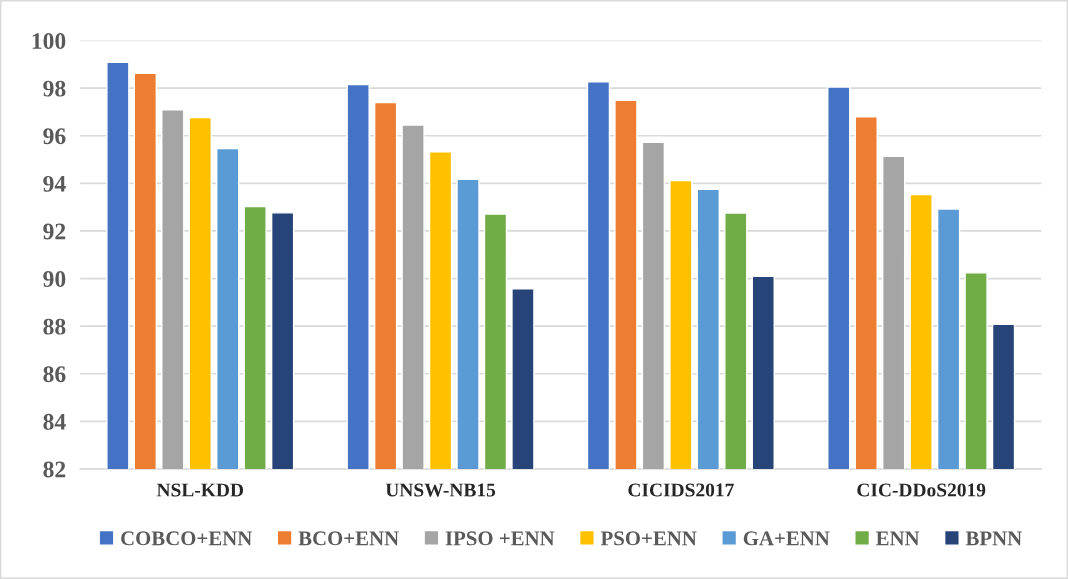 The width and height of the screenshot is (1068, 579). I want to click on x-tick-label: NSL-KDD, so click(200, 490).